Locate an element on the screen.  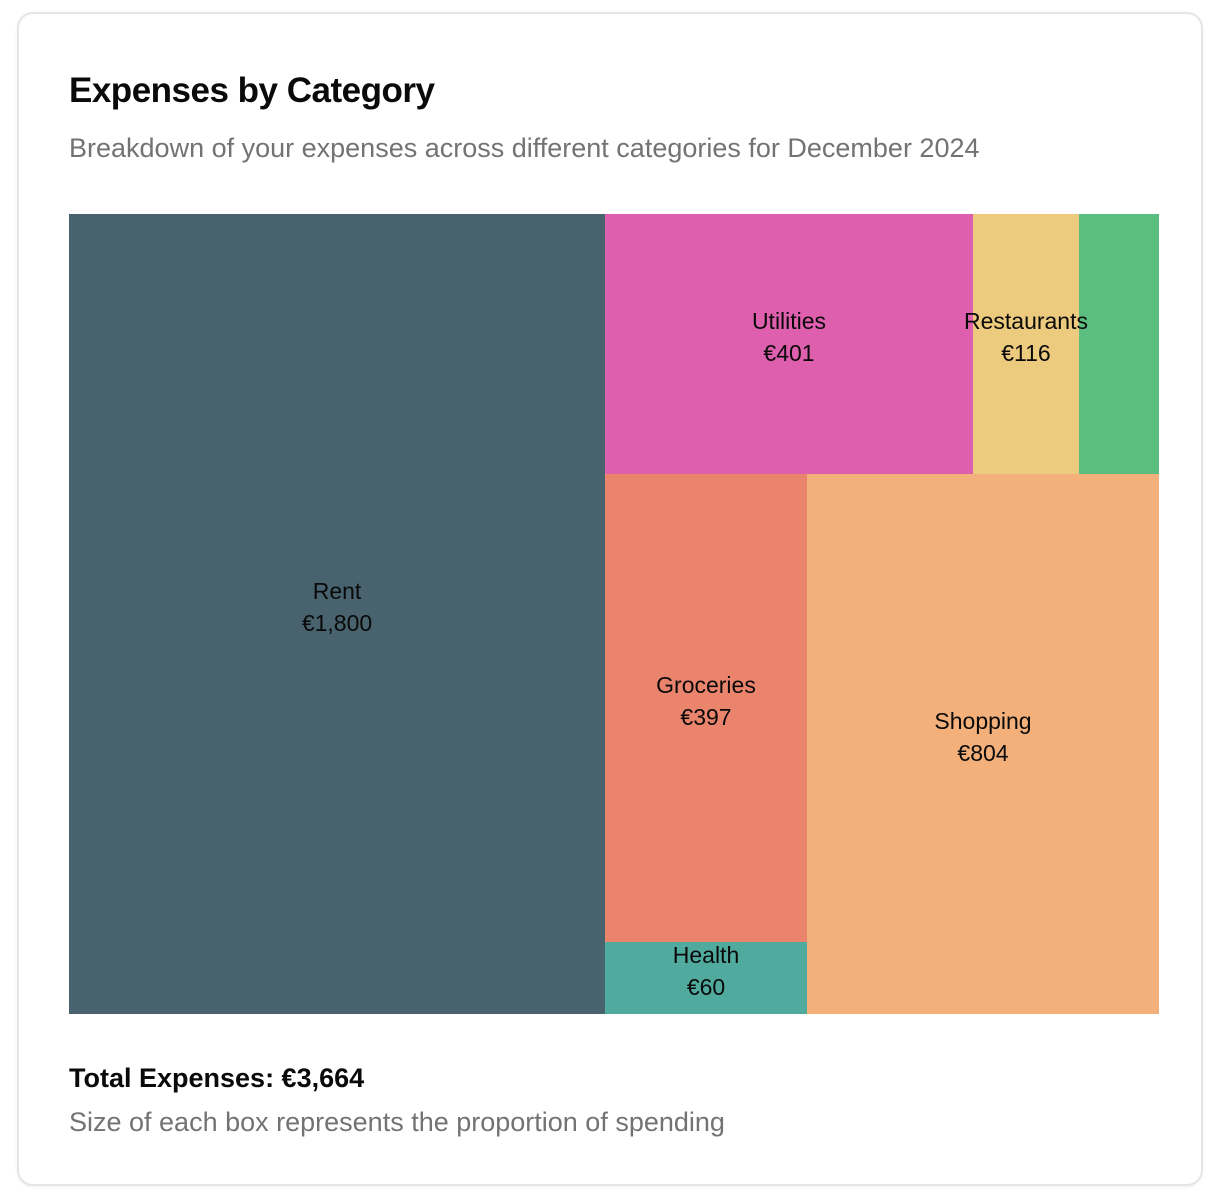
other-cell is located at coordinates (1119, 344).